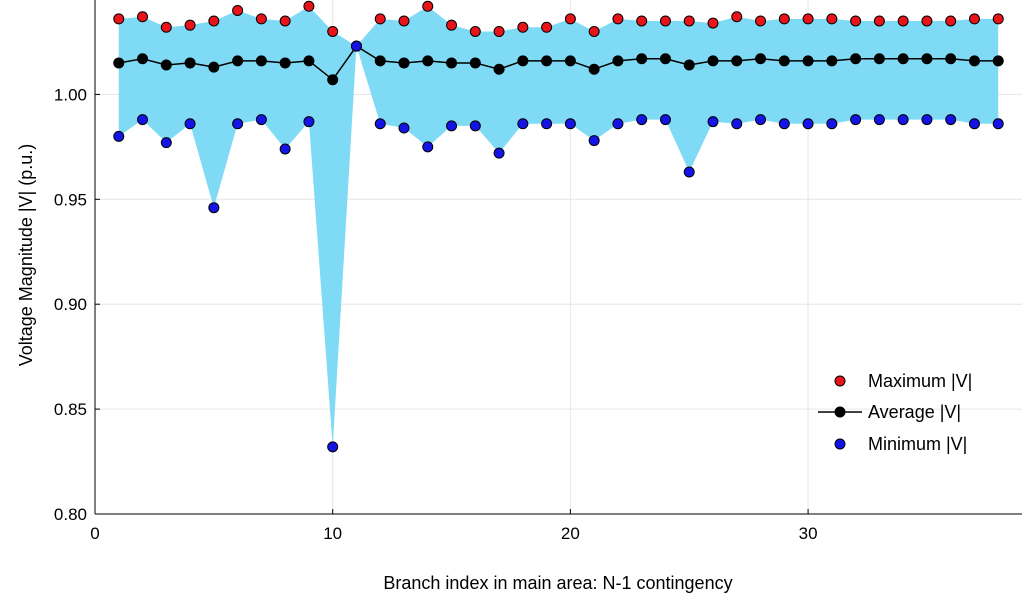 The height and width of the screenshot is (600, 1030). I want to click on legend-item: Maximum |V|, so click(903, 381).